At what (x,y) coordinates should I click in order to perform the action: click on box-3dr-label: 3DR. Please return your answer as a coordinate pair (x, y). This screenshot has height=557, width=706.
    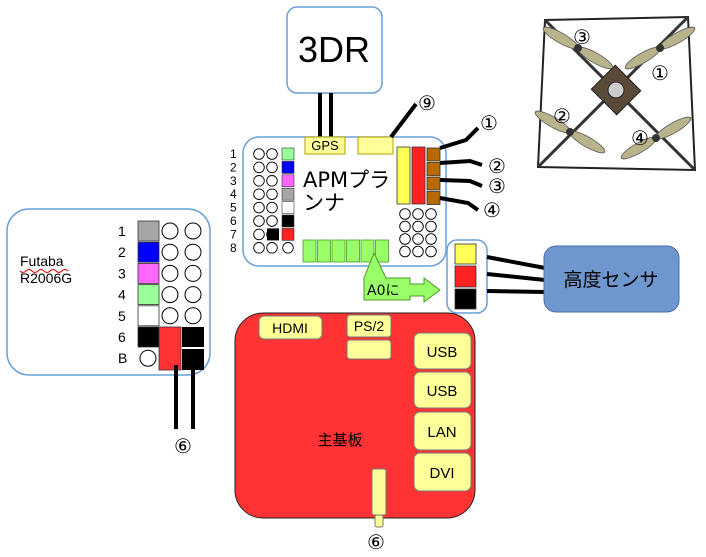
    Looking at the image, I should click on (334, 49).